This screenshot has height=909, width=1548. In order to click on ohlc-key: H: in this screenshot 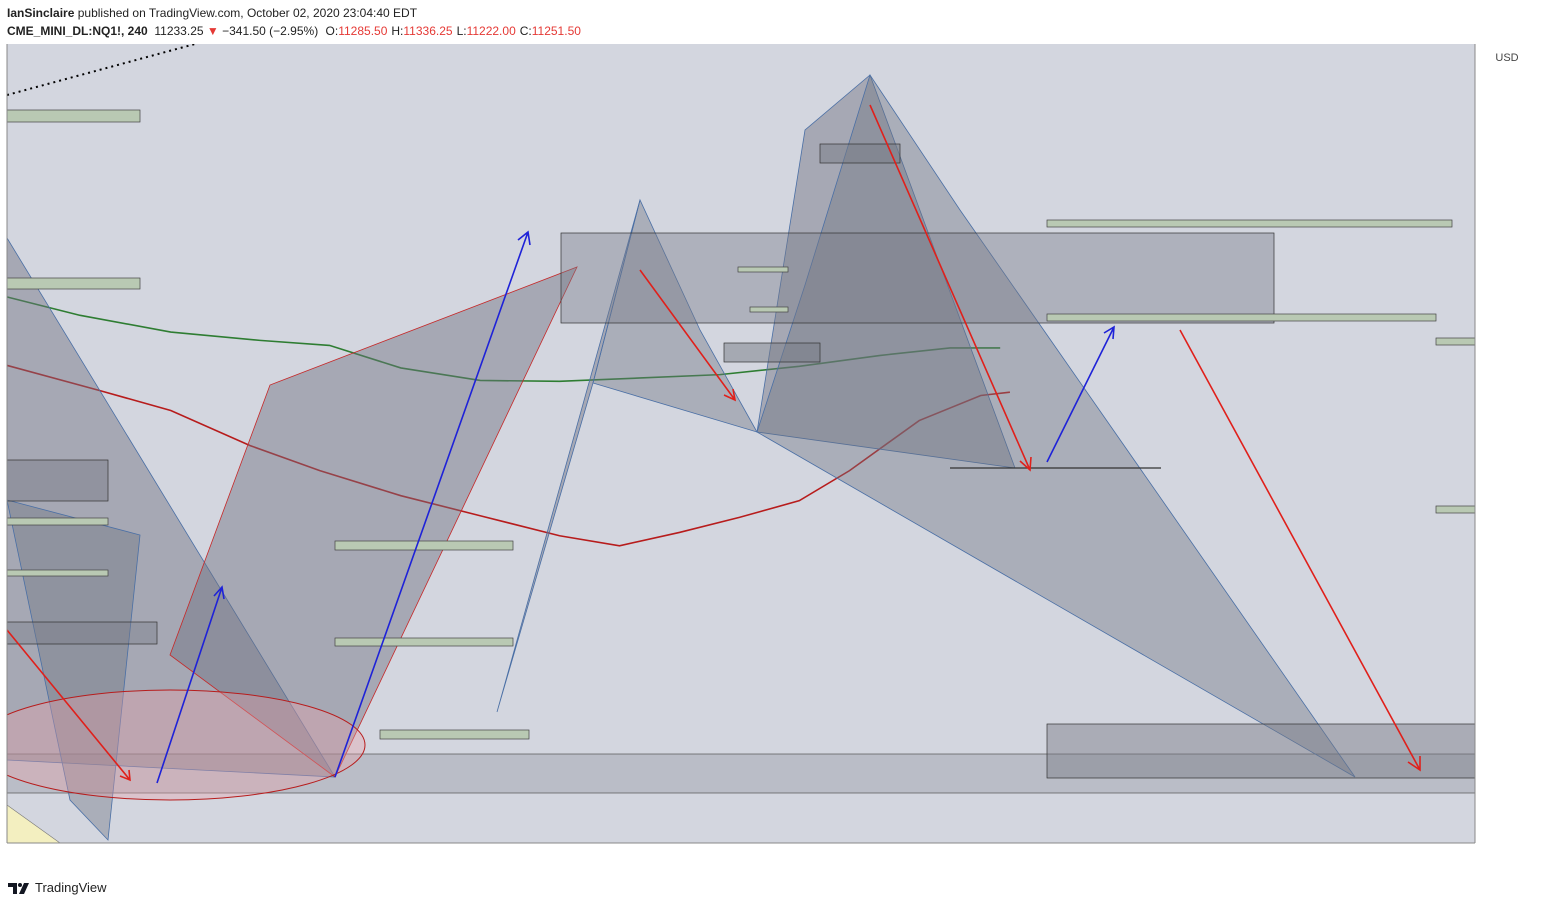, I will do `click(397, 31)`.